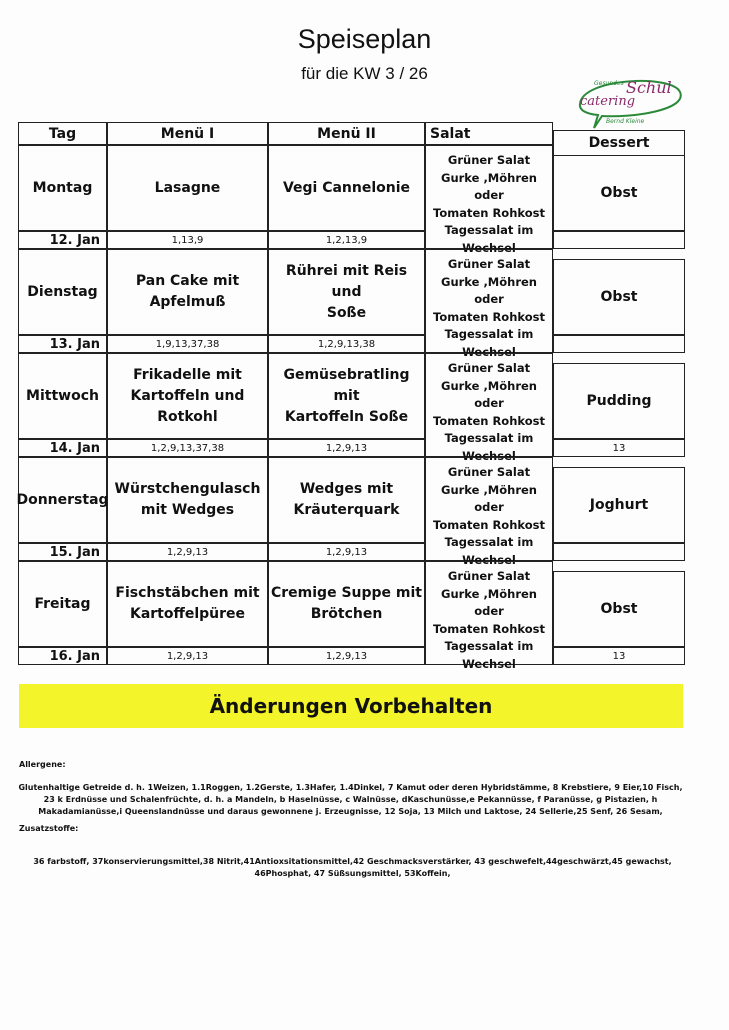 Image resolution: width=729 pixels, height=1030 pixels. I want to click on column-header: Salat, so click(489, 133).